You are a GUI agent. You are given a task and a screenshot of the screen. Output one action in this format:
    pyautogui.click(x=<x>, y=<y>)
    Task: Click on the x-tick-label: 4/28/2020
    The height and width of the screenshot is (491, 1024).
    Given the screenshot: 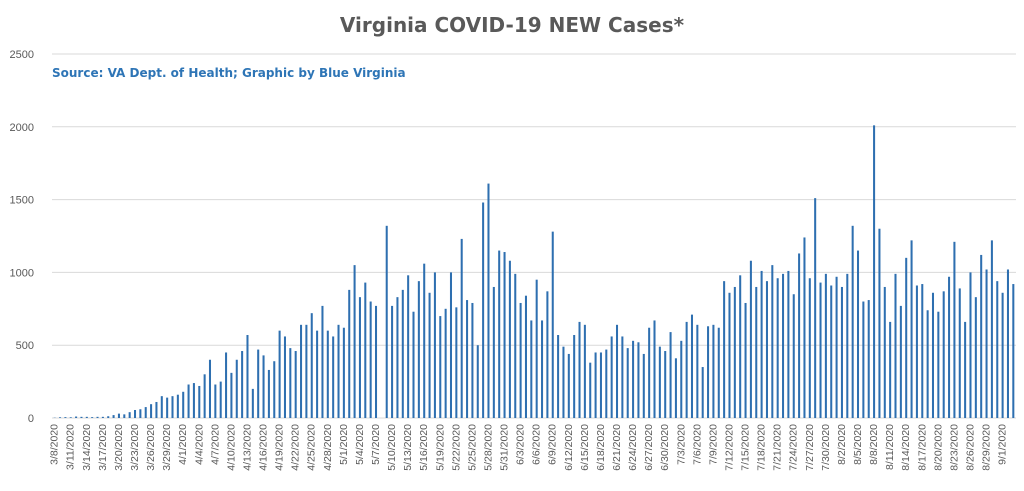 What is the action you would take?
    pyautogui.click(x=328, y=447)
    